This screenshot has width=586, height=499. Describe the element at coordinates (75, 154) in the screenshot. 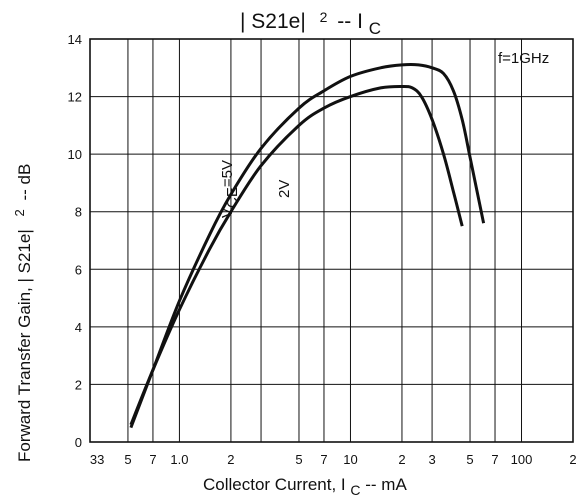

I see `y-tick-label-5: 10` at that location.